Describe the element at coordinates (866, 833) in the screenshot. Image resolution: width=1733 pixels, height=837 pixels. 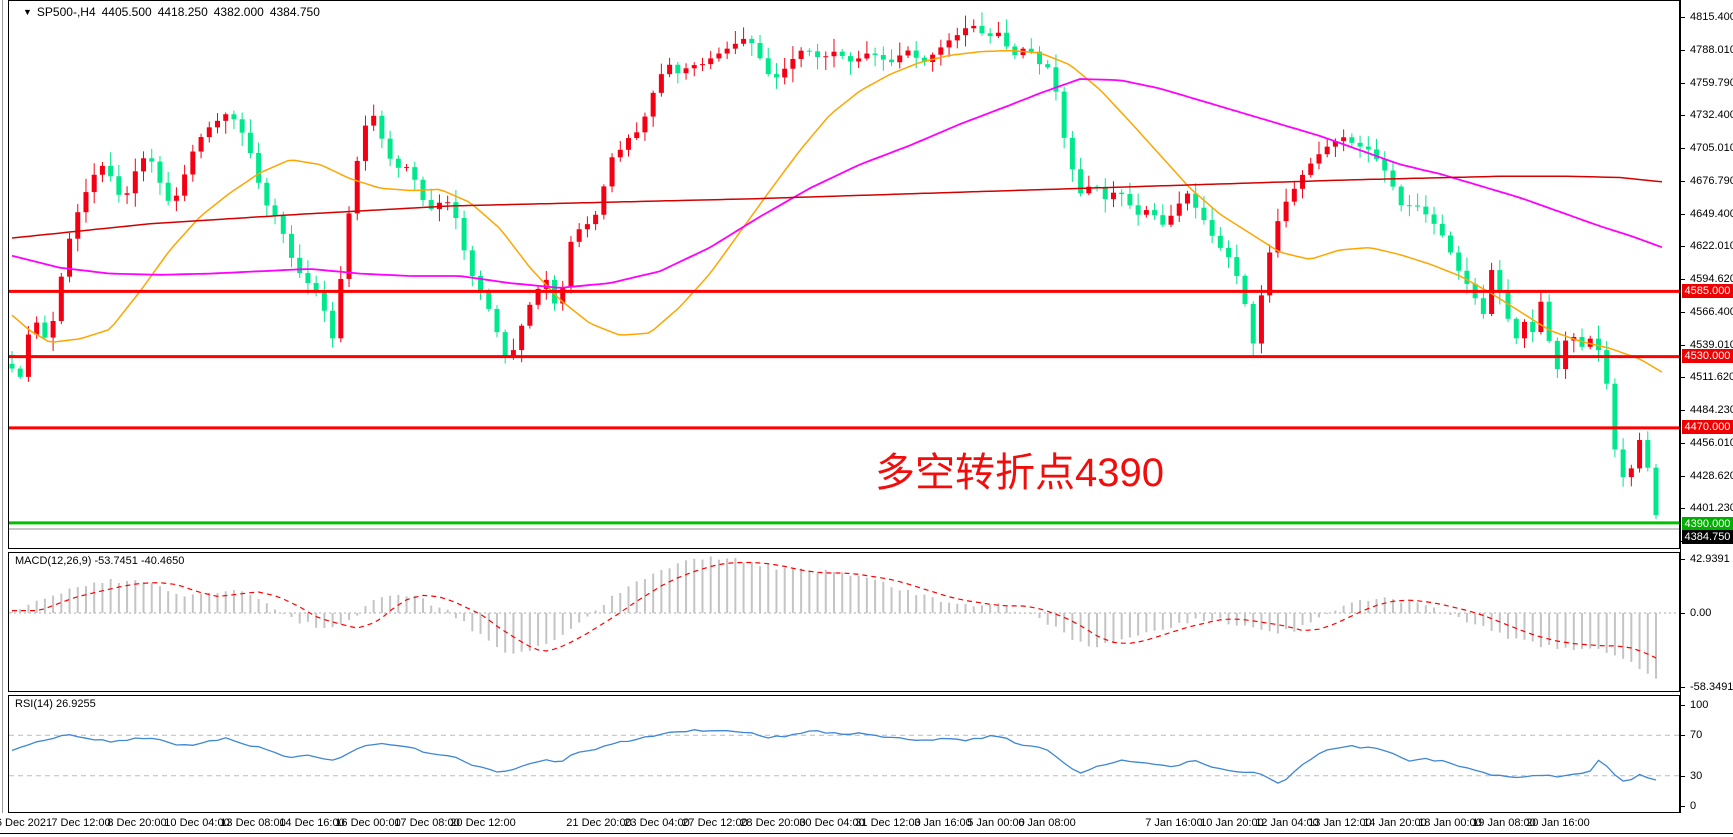
I see `window-bottom-edge` at that location.